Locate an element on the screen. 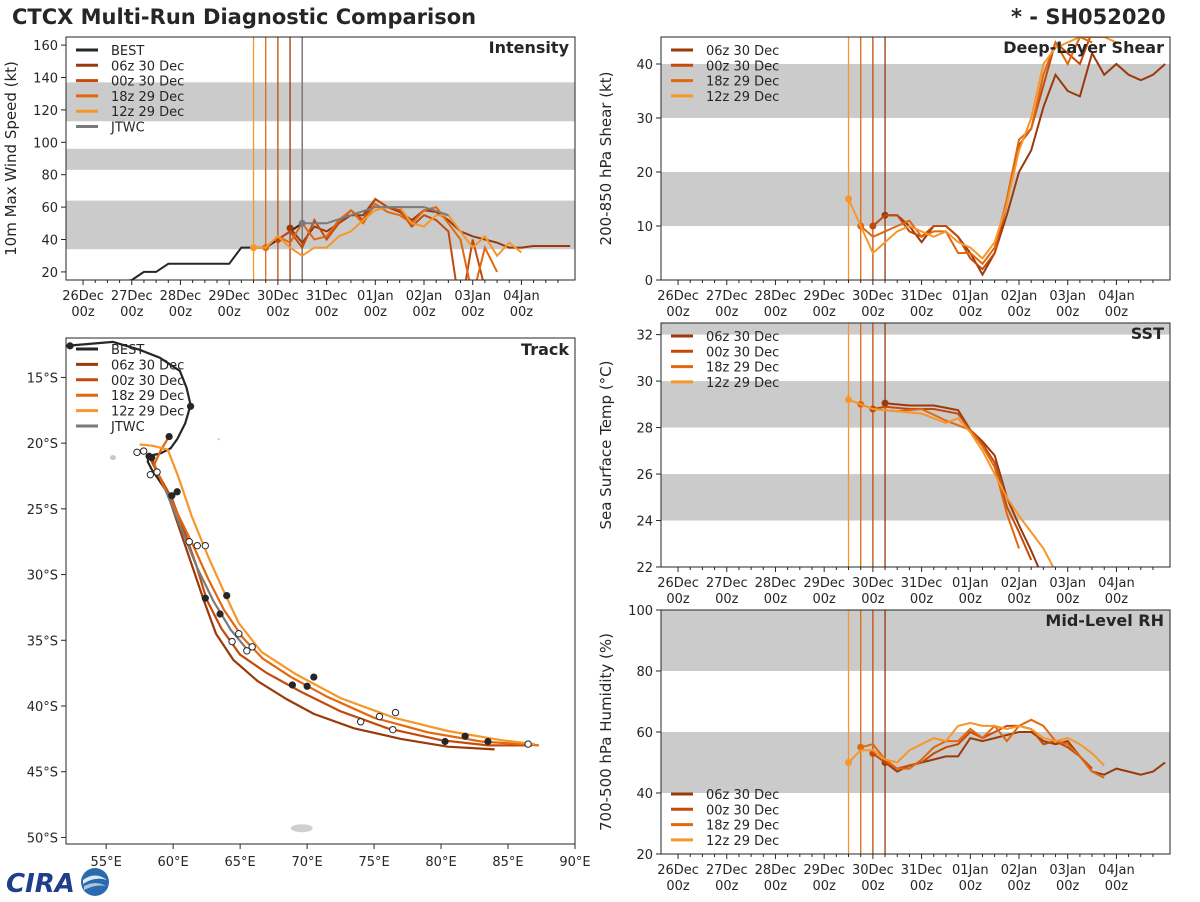  panel-title: SST is located at coordinates (1147, 333).